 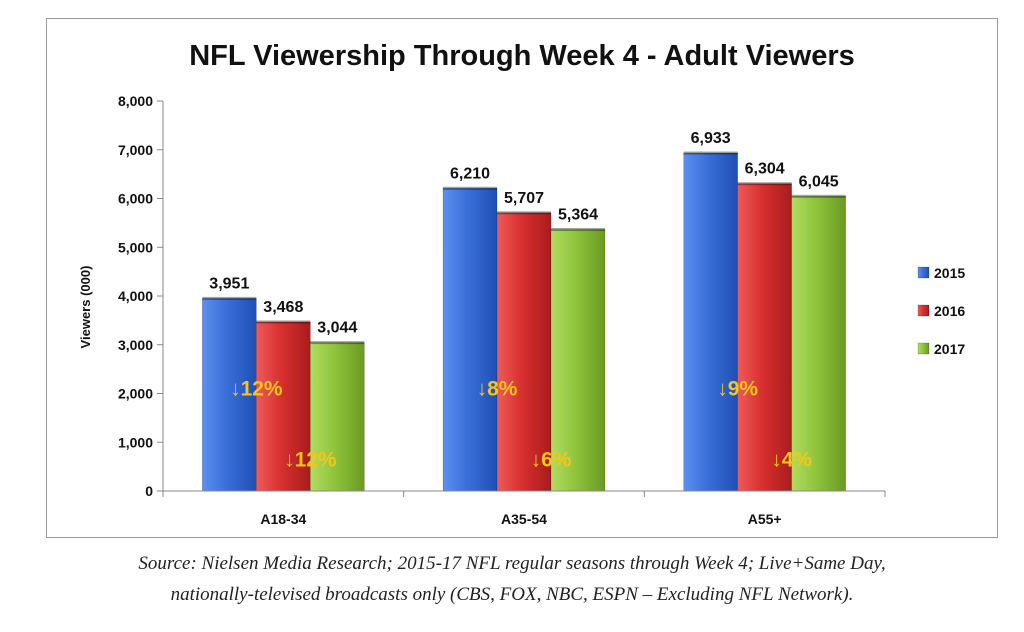 I want to click on legend-swatch-2015, so click(x=923, y=272).